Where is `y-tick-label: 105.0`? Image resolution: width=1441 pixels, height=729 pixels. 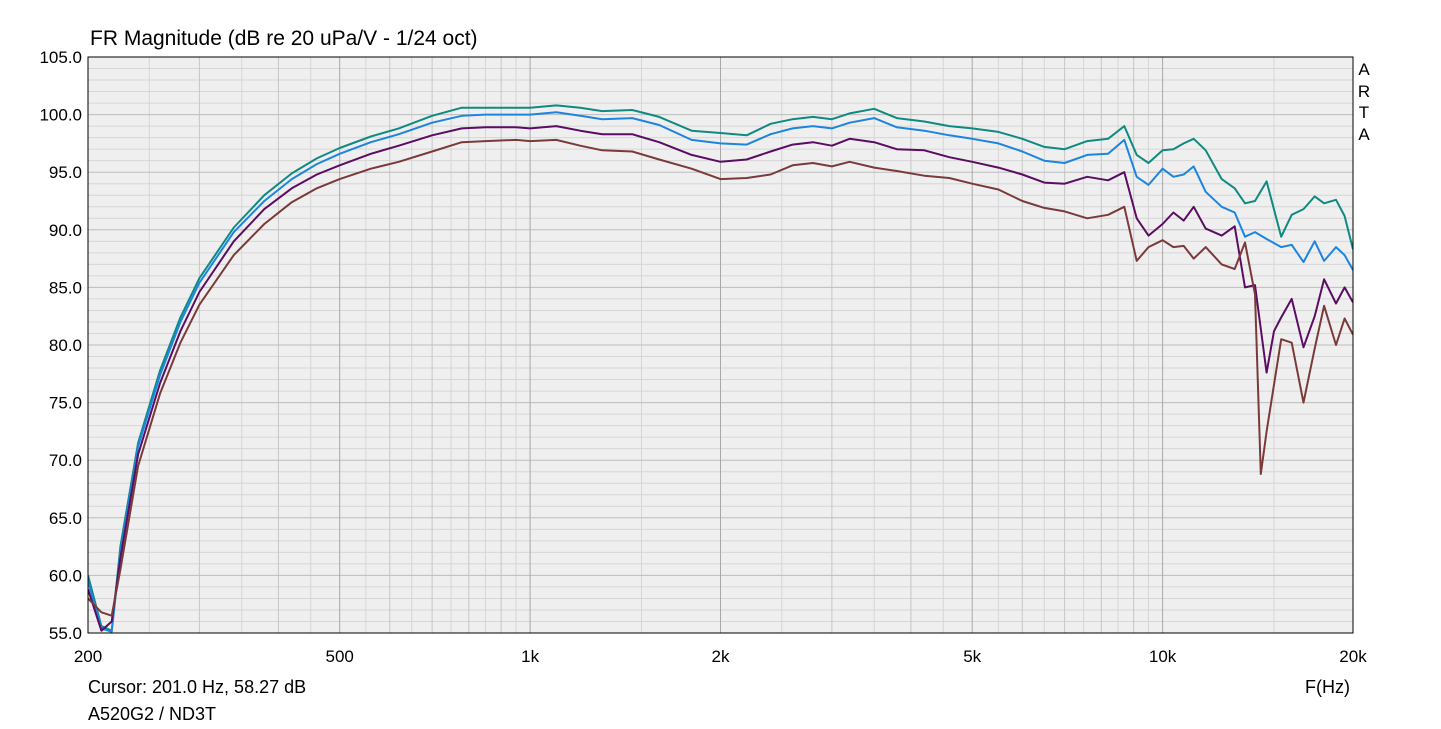
y-tick-label: 105.0 is located at coordinates (60, 57).